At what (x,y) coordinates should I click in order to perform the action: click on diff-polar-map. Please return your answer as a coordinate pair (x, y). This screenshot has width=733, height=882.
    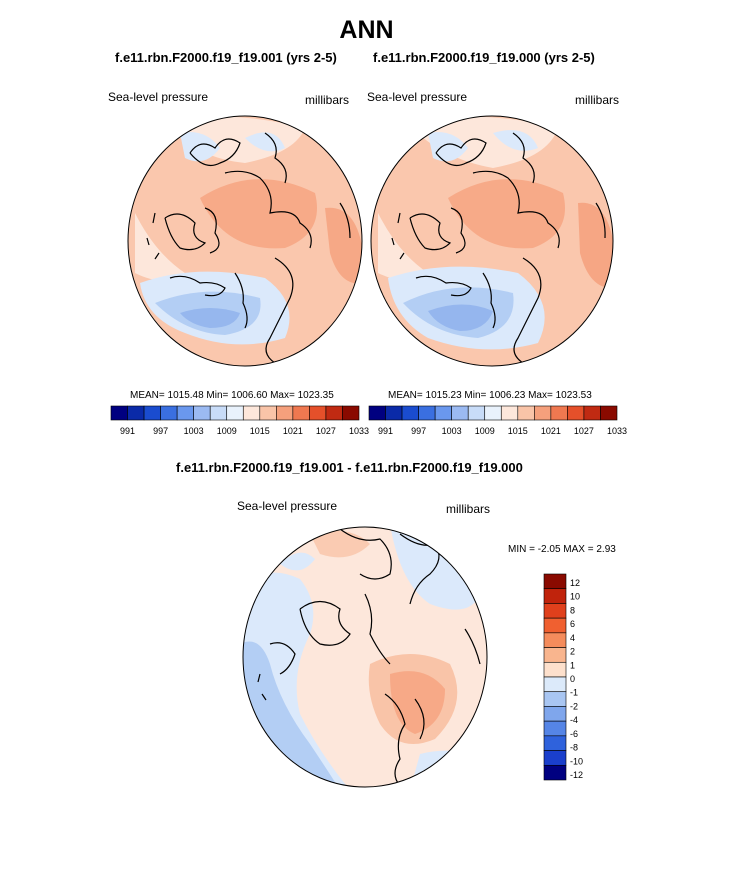
    Looking at the image, I should click on (365, 657).